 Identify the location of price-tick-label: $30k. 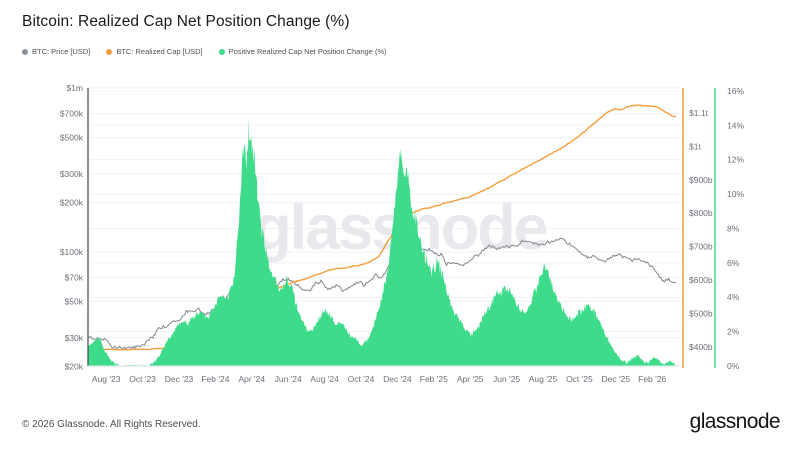
(74, 338).